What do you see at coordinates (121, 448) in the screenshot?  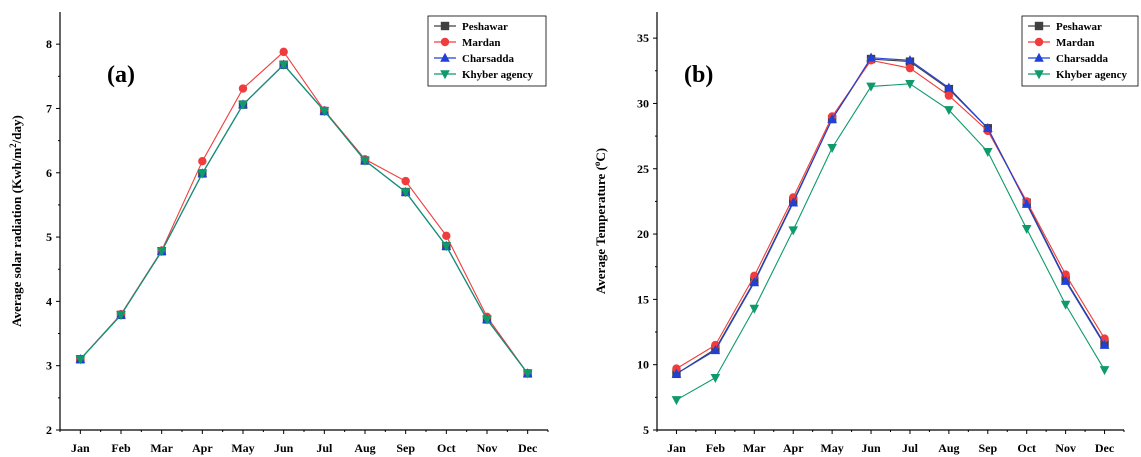 I see `x-tick-label: Feb` at bounding box center [121, 448].